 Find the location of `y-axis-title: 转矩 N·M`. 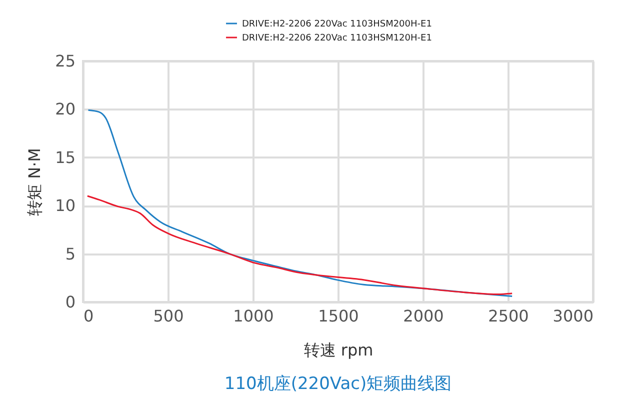

y-axis-title: 转矩 N·M is located at coordinates (34, 182).